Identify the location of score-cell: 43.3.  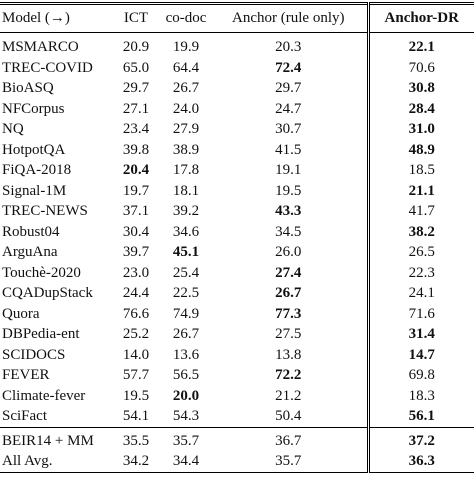
(288, 211).